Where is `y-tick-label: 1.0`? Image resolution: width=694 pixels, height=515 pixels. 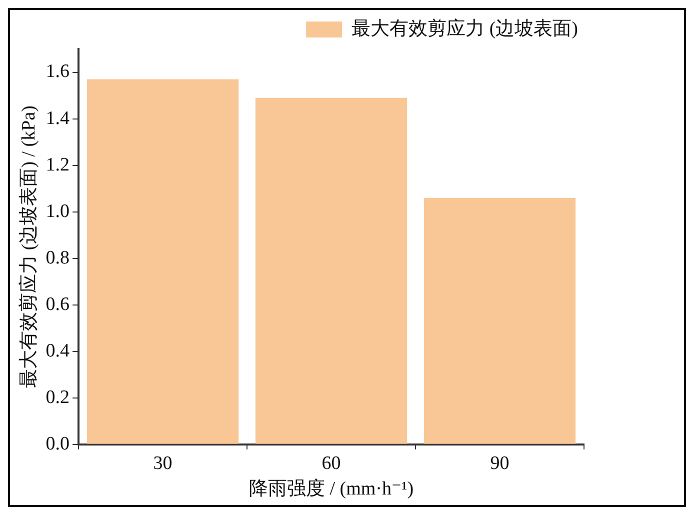 y-tick-label: 1.0 is located at coordinates (58, 211).